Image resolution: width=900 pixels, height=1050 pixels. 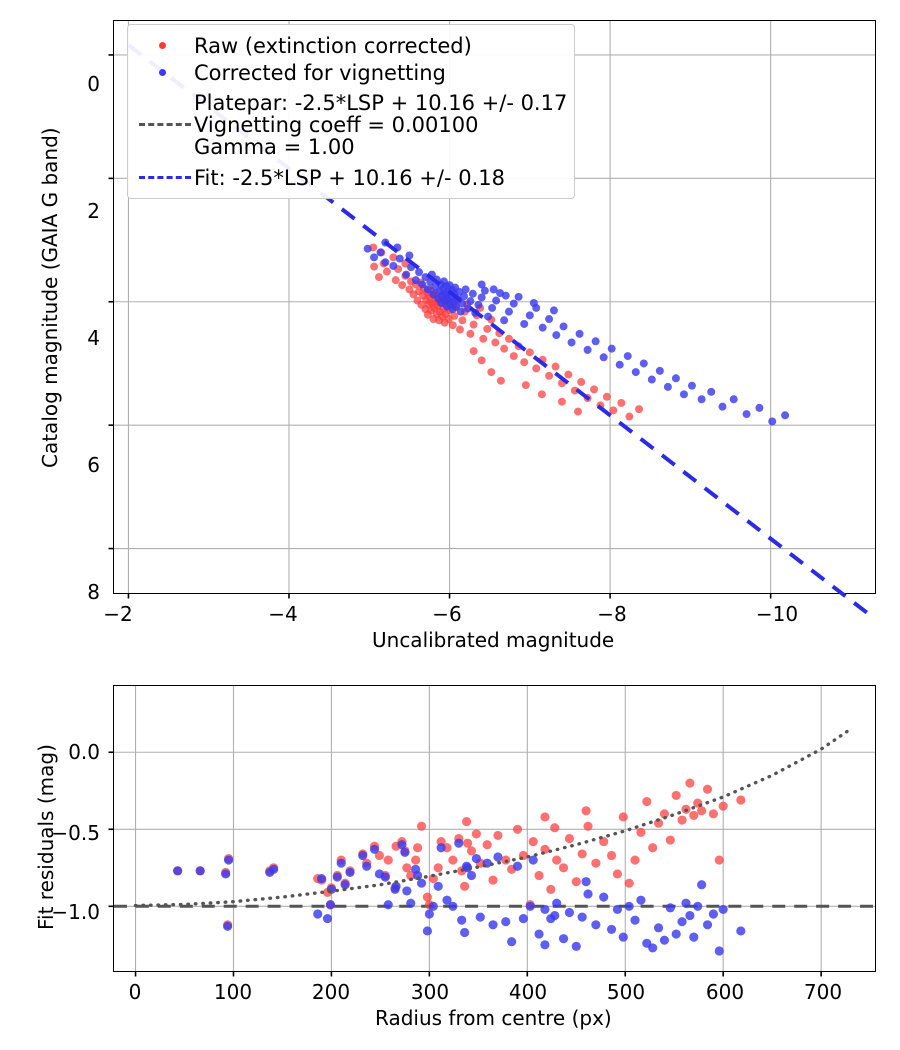 What do you see at coordinates (331, 992) in the screenshot?
I see `bottom-xtick-200: 200` at bounding box center [331, 992].